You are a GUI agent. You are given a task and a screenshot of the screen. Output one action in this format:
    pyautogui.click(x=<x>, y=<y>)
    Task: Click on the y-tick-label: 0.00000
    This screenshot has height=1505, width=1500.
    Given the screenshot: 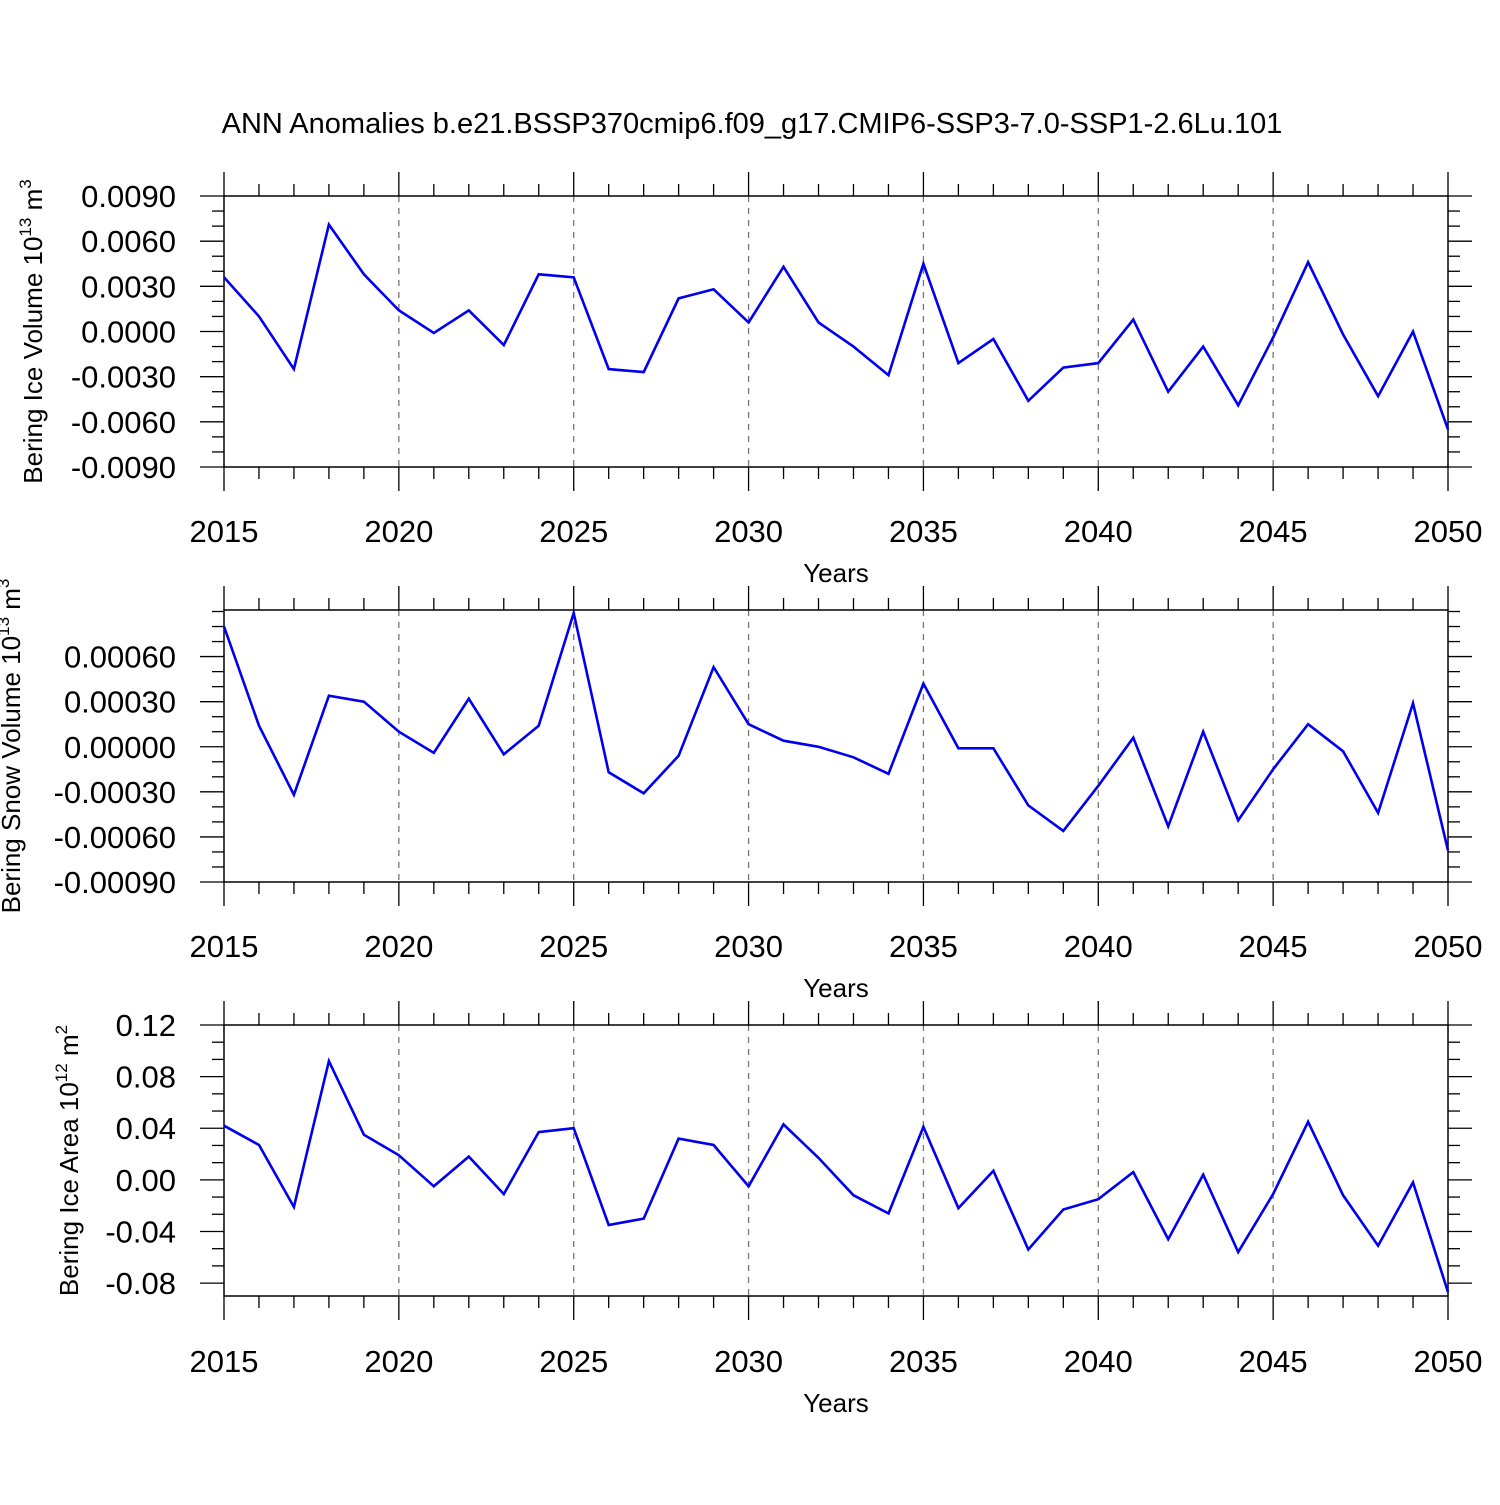 What is the action you would take?
    pyautogui.click(x=120, y=747)
    